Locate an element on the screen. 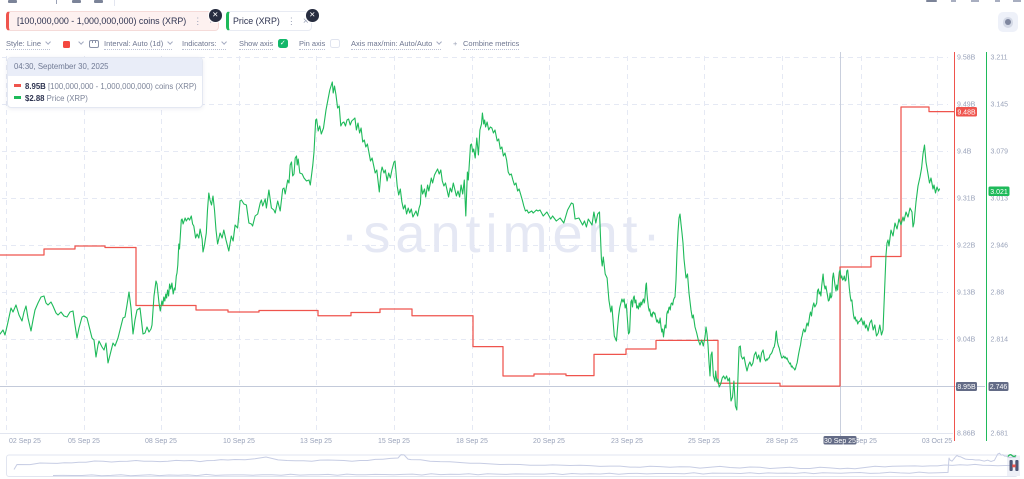 This screenshot has height=479, width=1024. svg-text: 8.86B is located at coordinates (966, 434).